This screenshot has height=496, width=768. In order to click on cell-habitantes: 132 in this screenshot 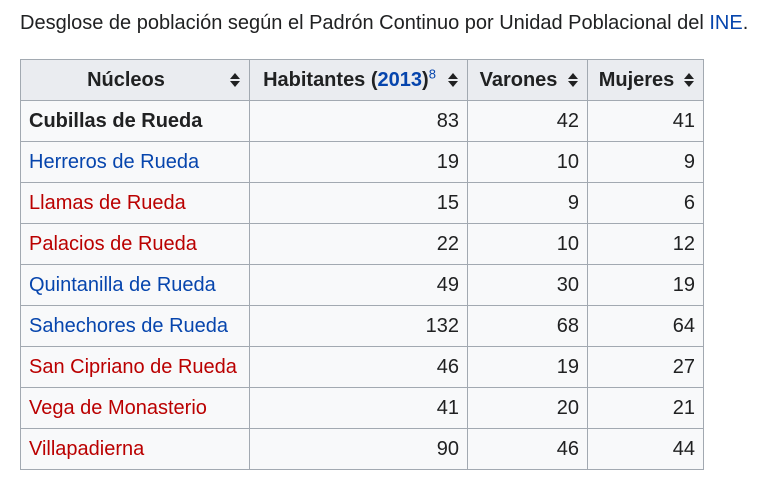, I will do `click(358, 326)`.